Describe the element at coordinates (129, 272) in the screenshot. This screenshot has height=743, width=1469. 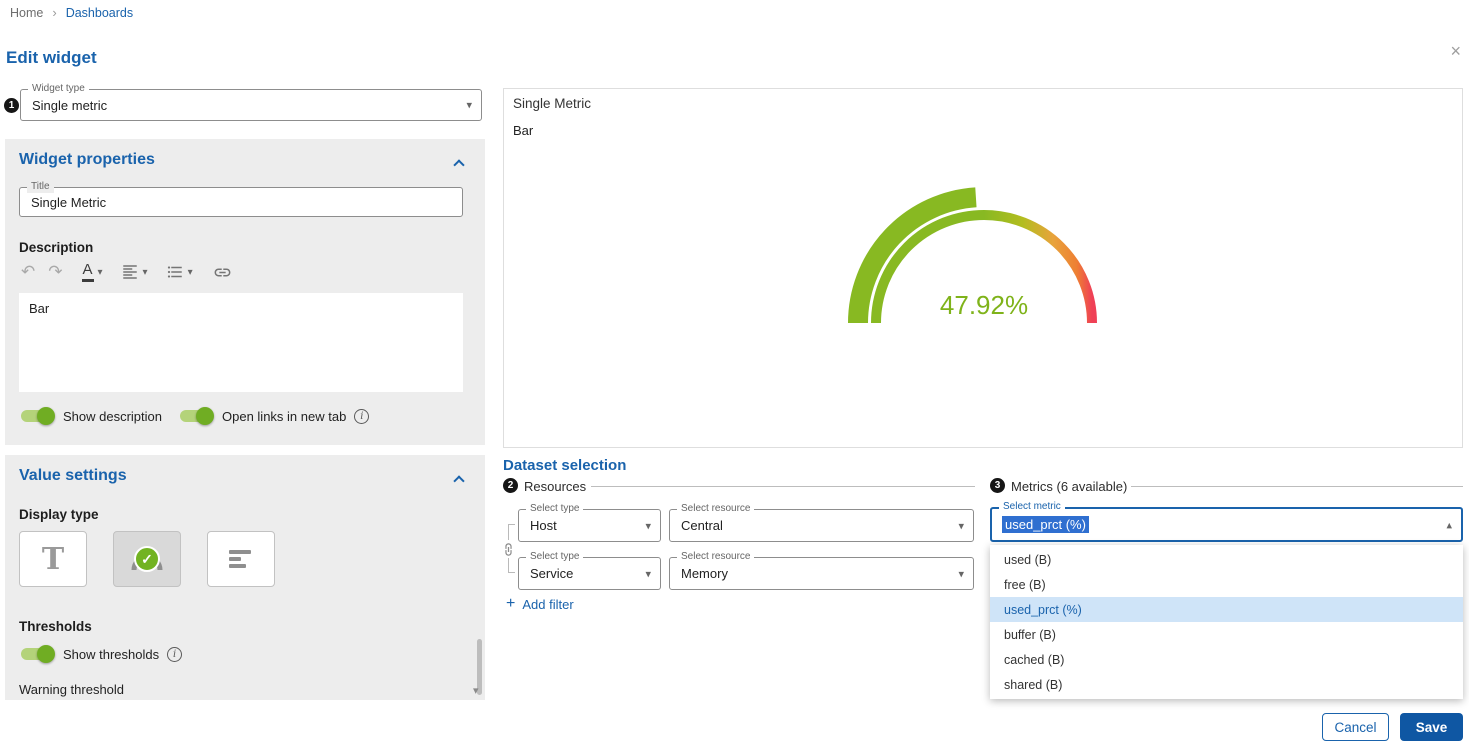
I see `align-left-icon` at that location.